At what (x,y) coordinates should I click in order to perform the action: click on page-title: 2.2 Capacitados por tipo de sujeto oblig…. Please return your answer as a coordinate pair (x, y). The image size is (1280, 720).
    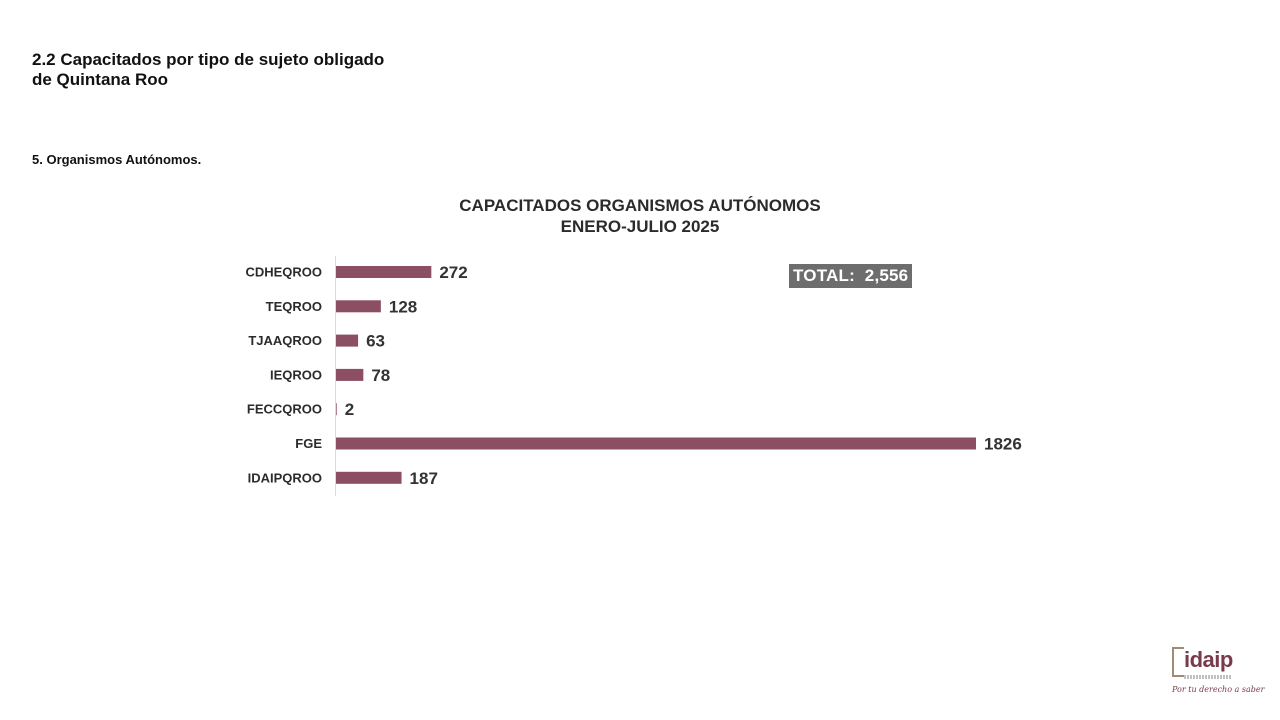
    Looking at the image, I should click on (208, 69).